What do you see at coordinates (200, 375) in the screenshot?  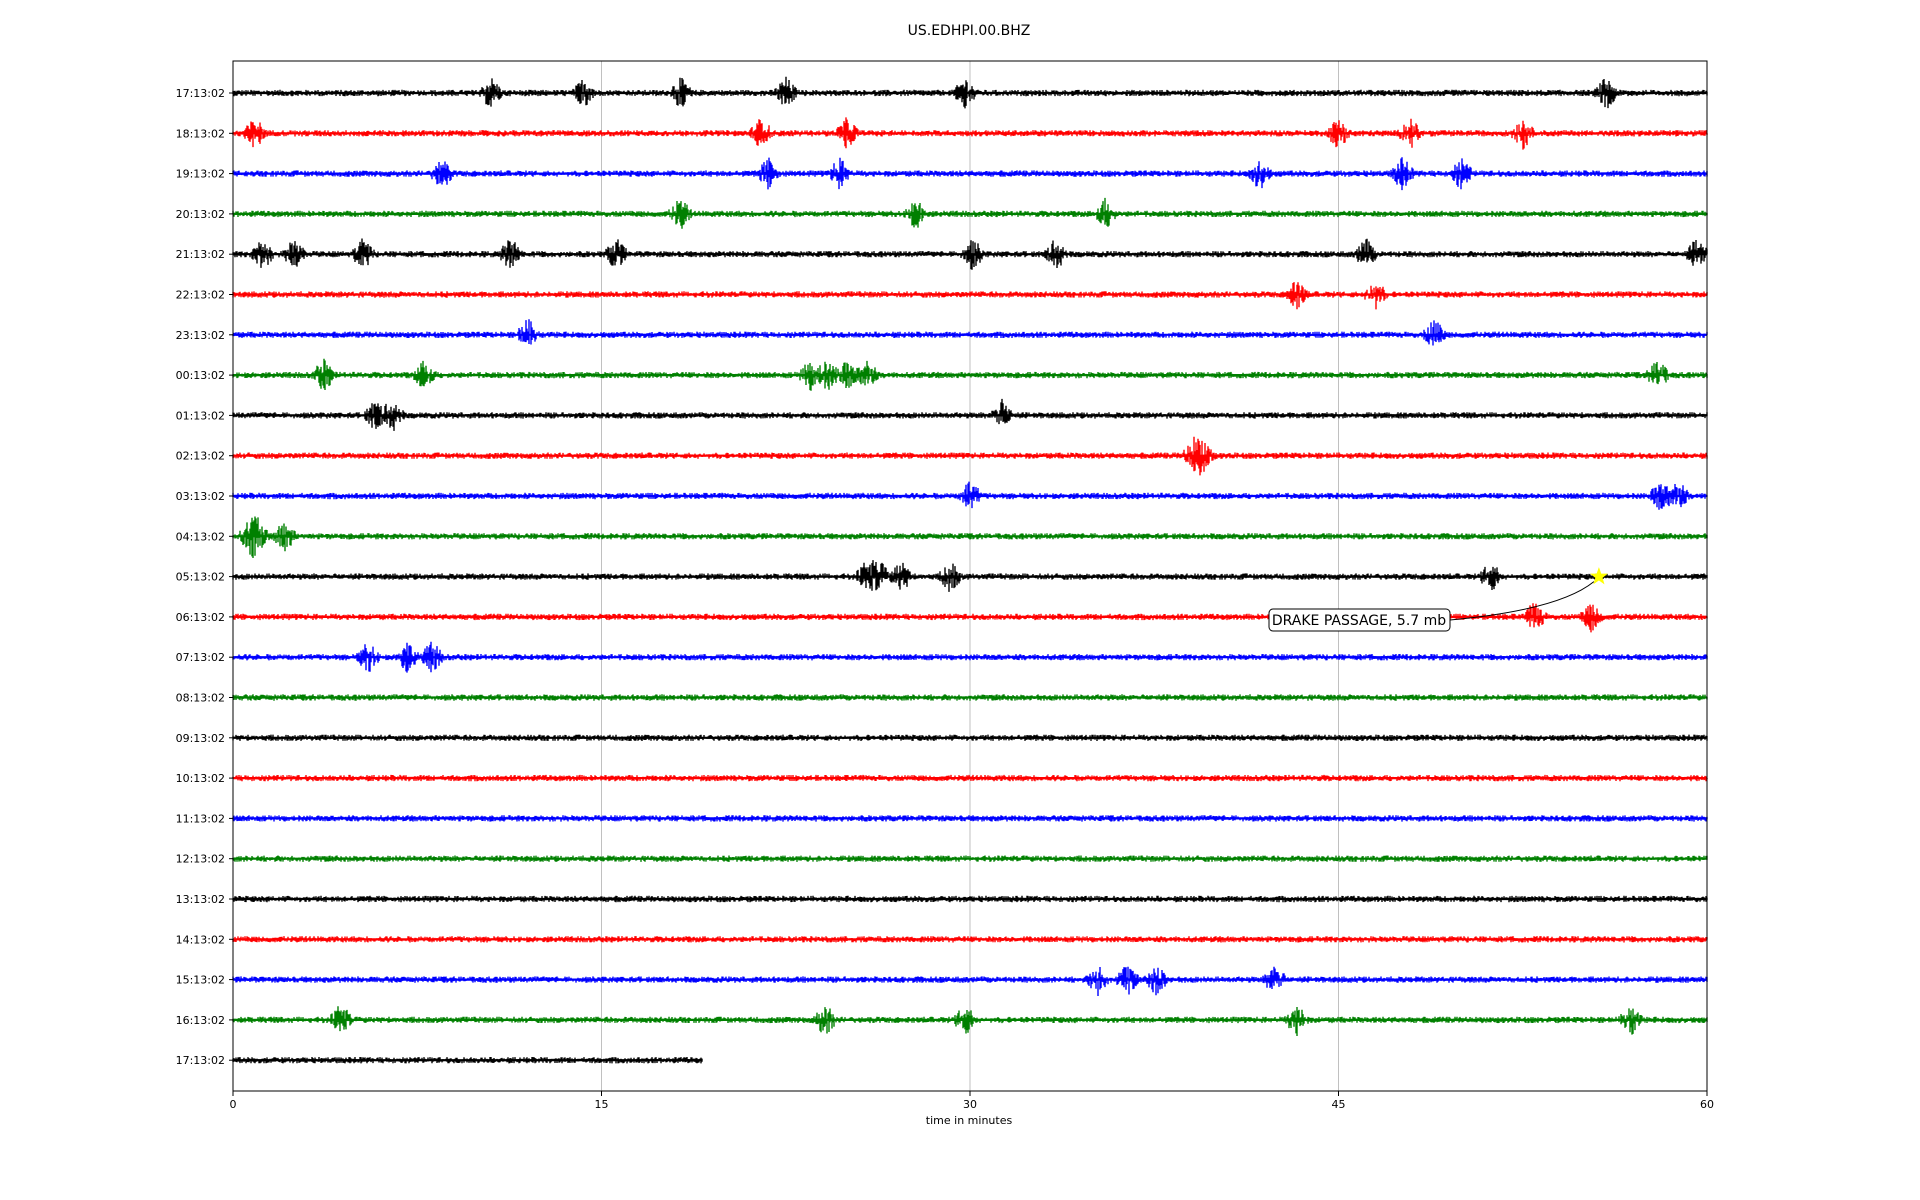 I see `row-time-label: 00:13:02` at bounding box center [200, 375].